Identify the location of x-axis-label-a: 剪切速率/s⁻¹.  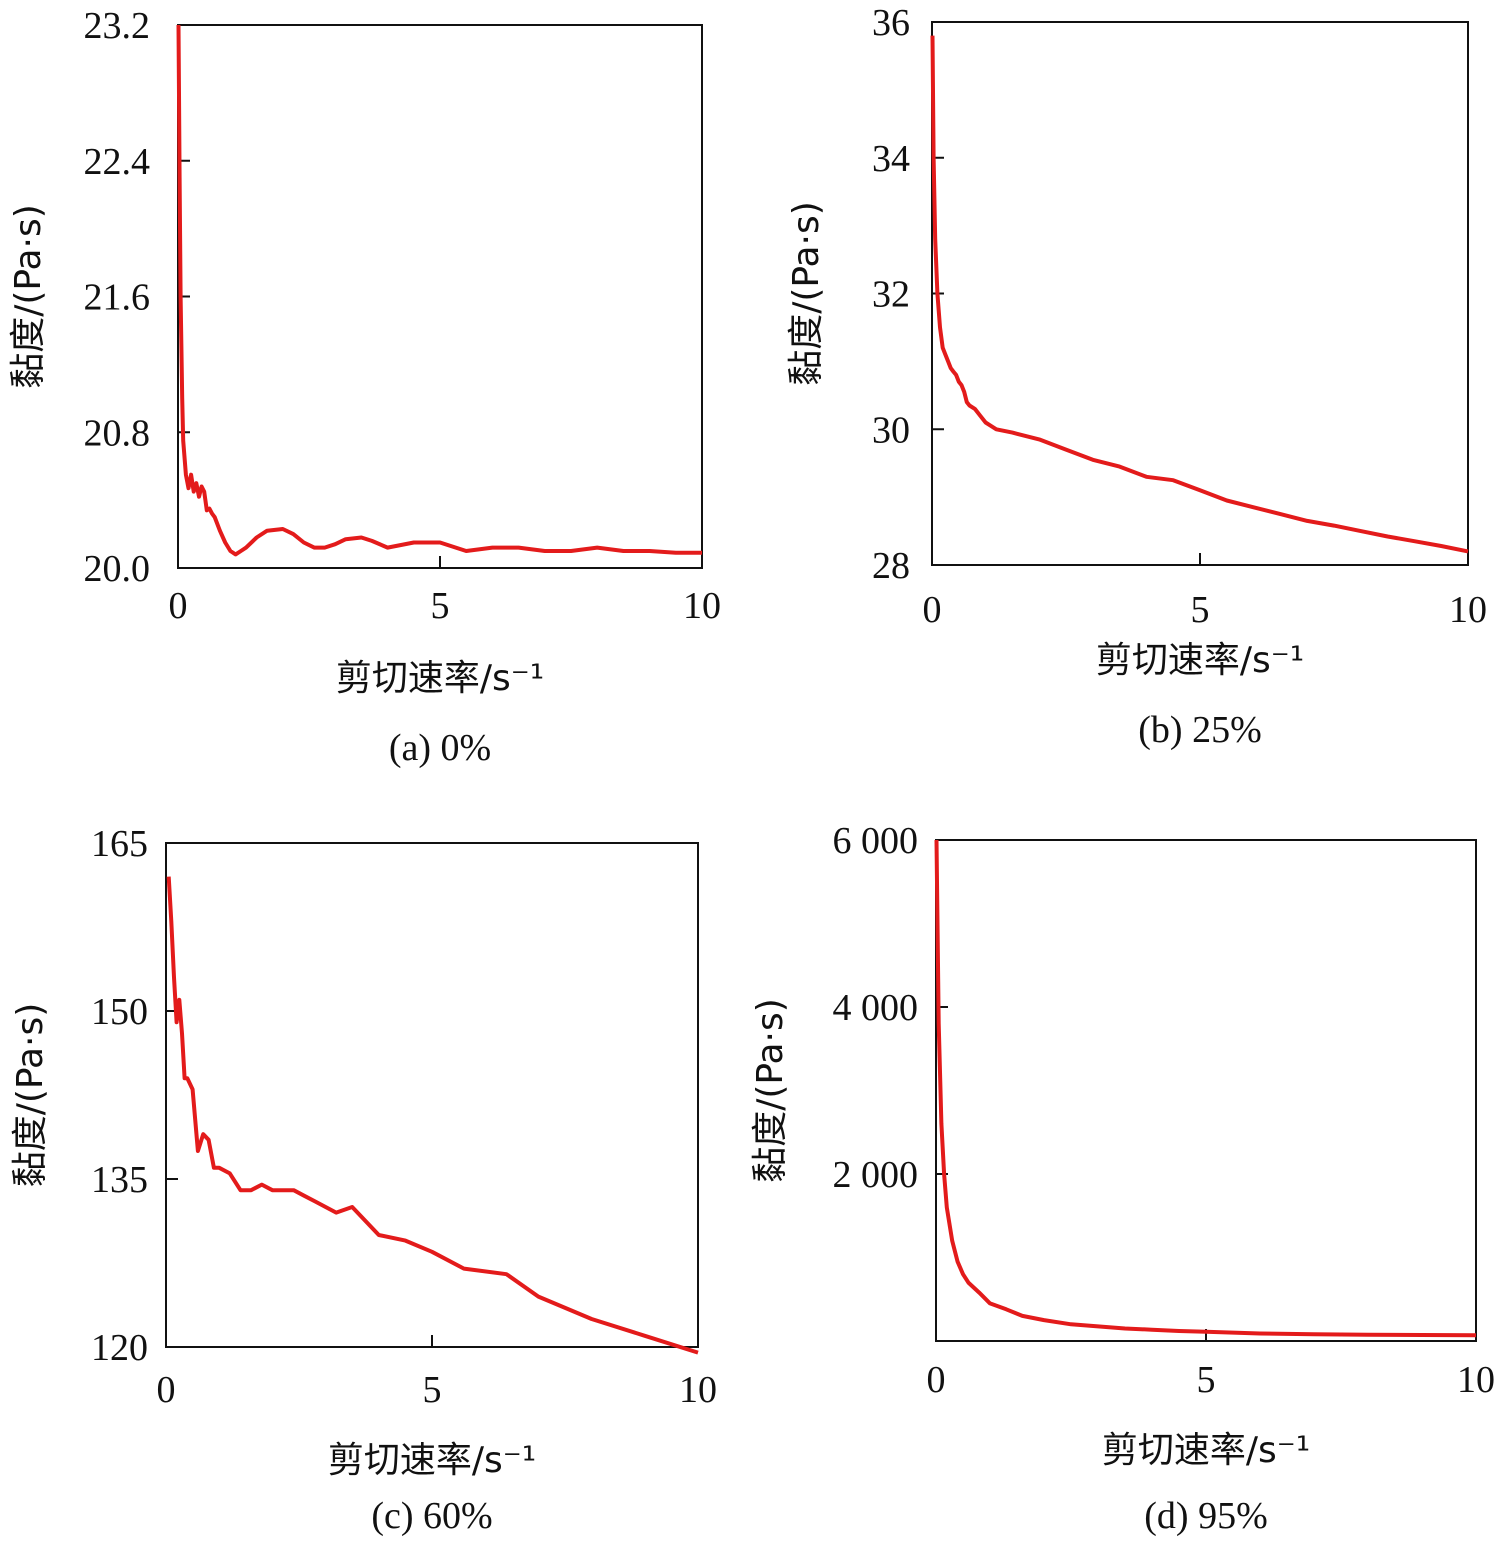
(440, 678).